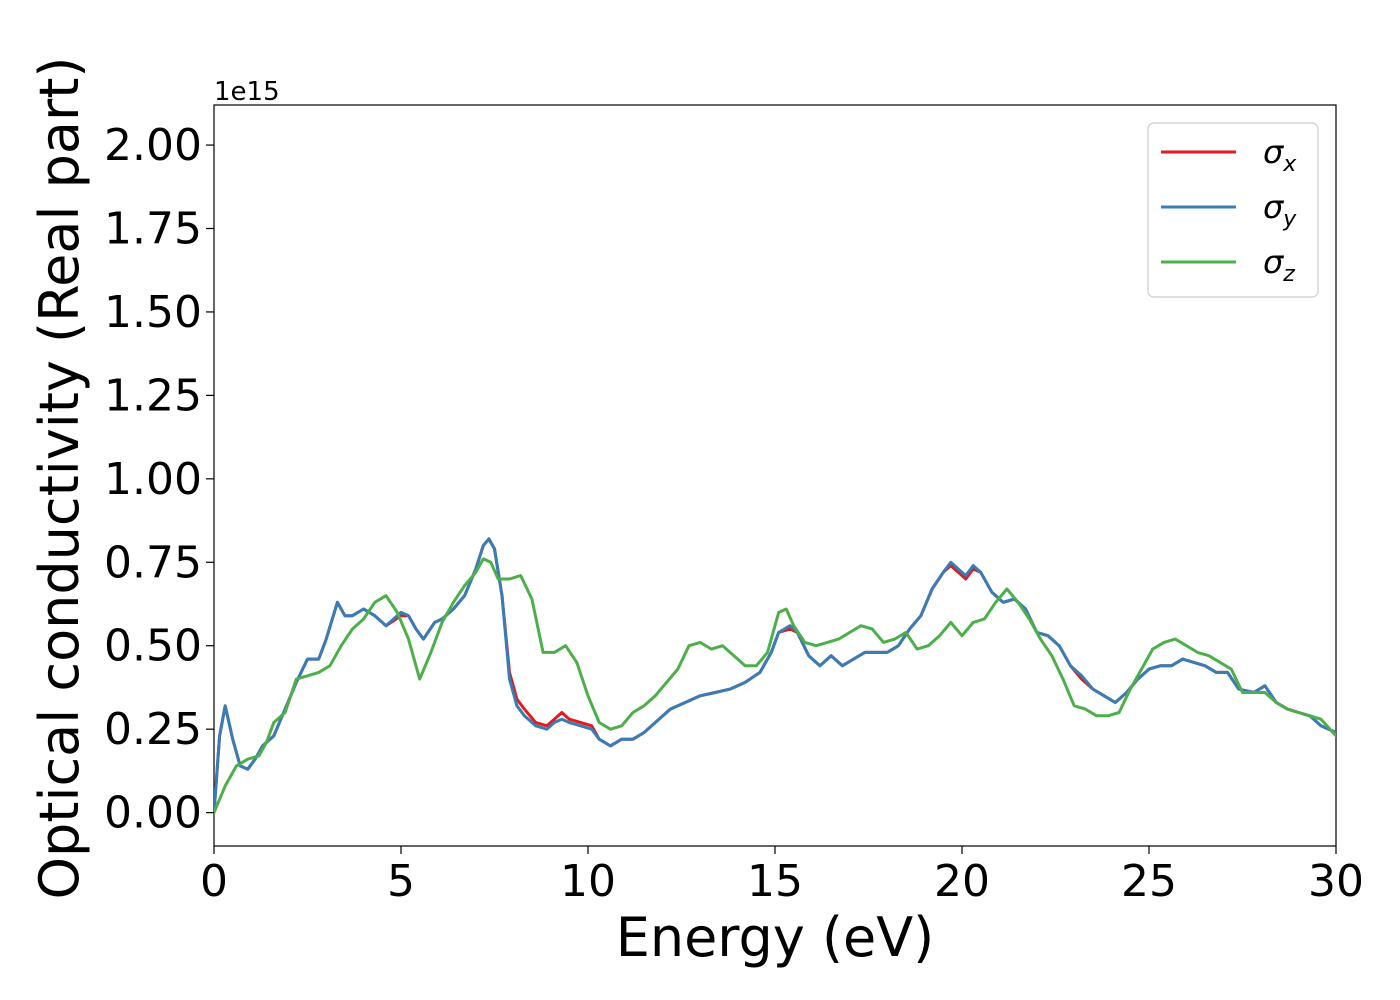 Image resolution: width=1400 pixels, height=1000 pixels. Describe the element at coordinates (401, 881) in the screenshot. I see `x-tick-label: 5` at that location.